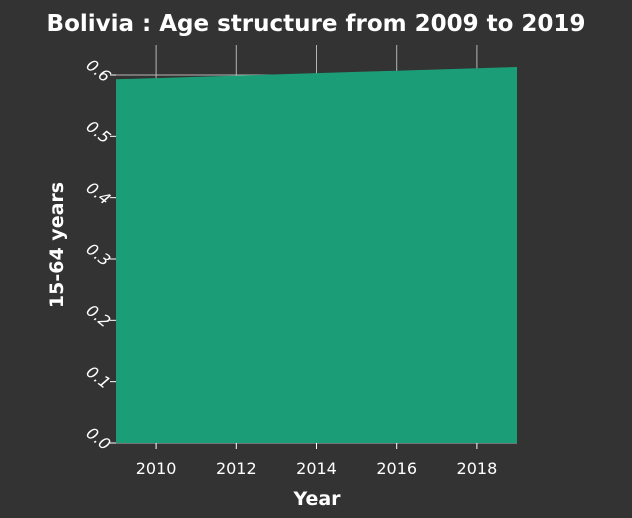  I want to click on y-tick-label-0: 0.0, so click(99, 438).